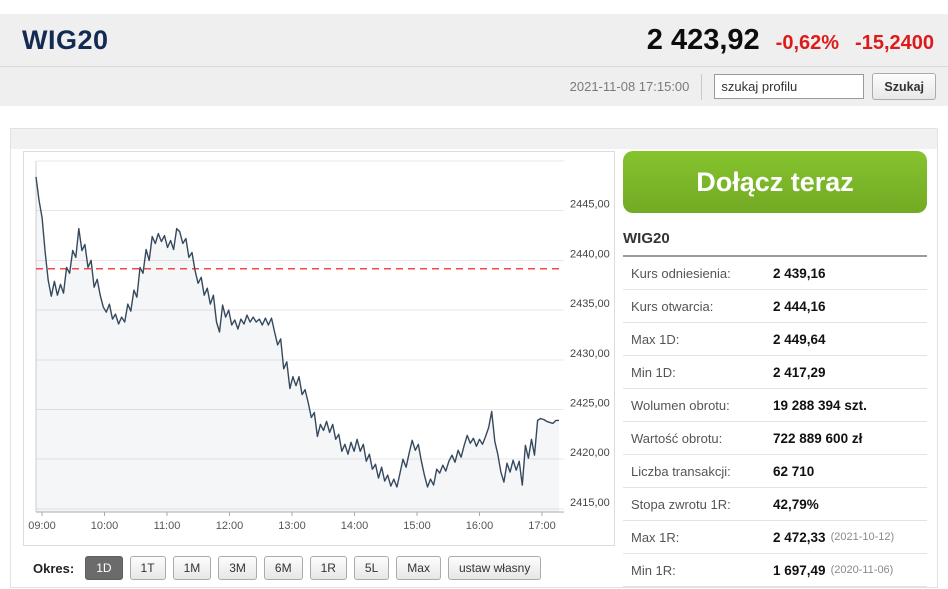 This screenshot has width=948, height=589. What do you see at coordinates (807, 42) in the screenshot?
I see `quote-change-percent: -0,62%` at bounding box center [807, 42].